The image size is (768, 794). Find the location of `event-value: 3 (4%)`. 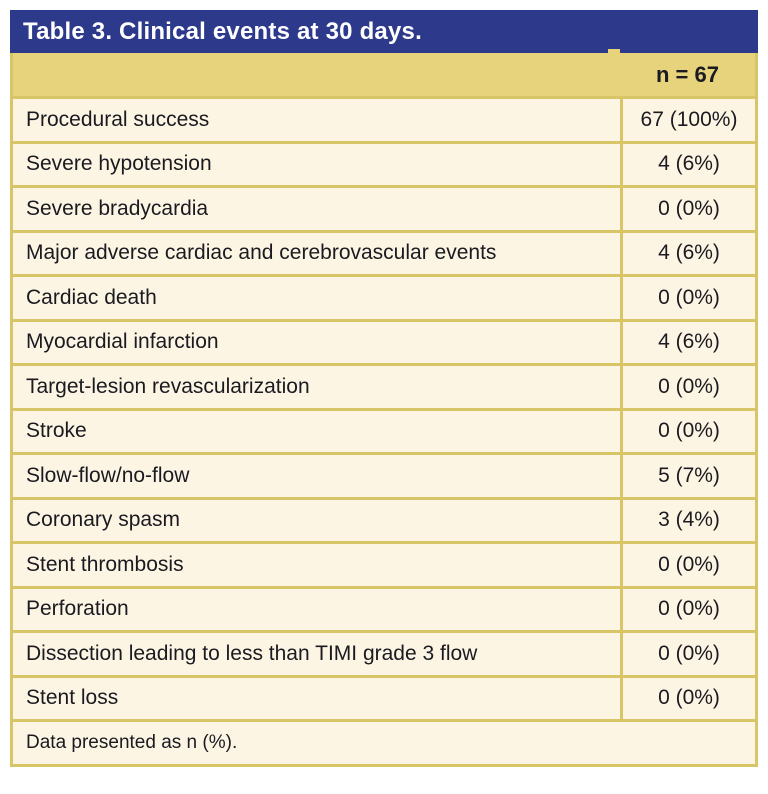

event-value: 3 (4%) is located at coordinates (689, 520).